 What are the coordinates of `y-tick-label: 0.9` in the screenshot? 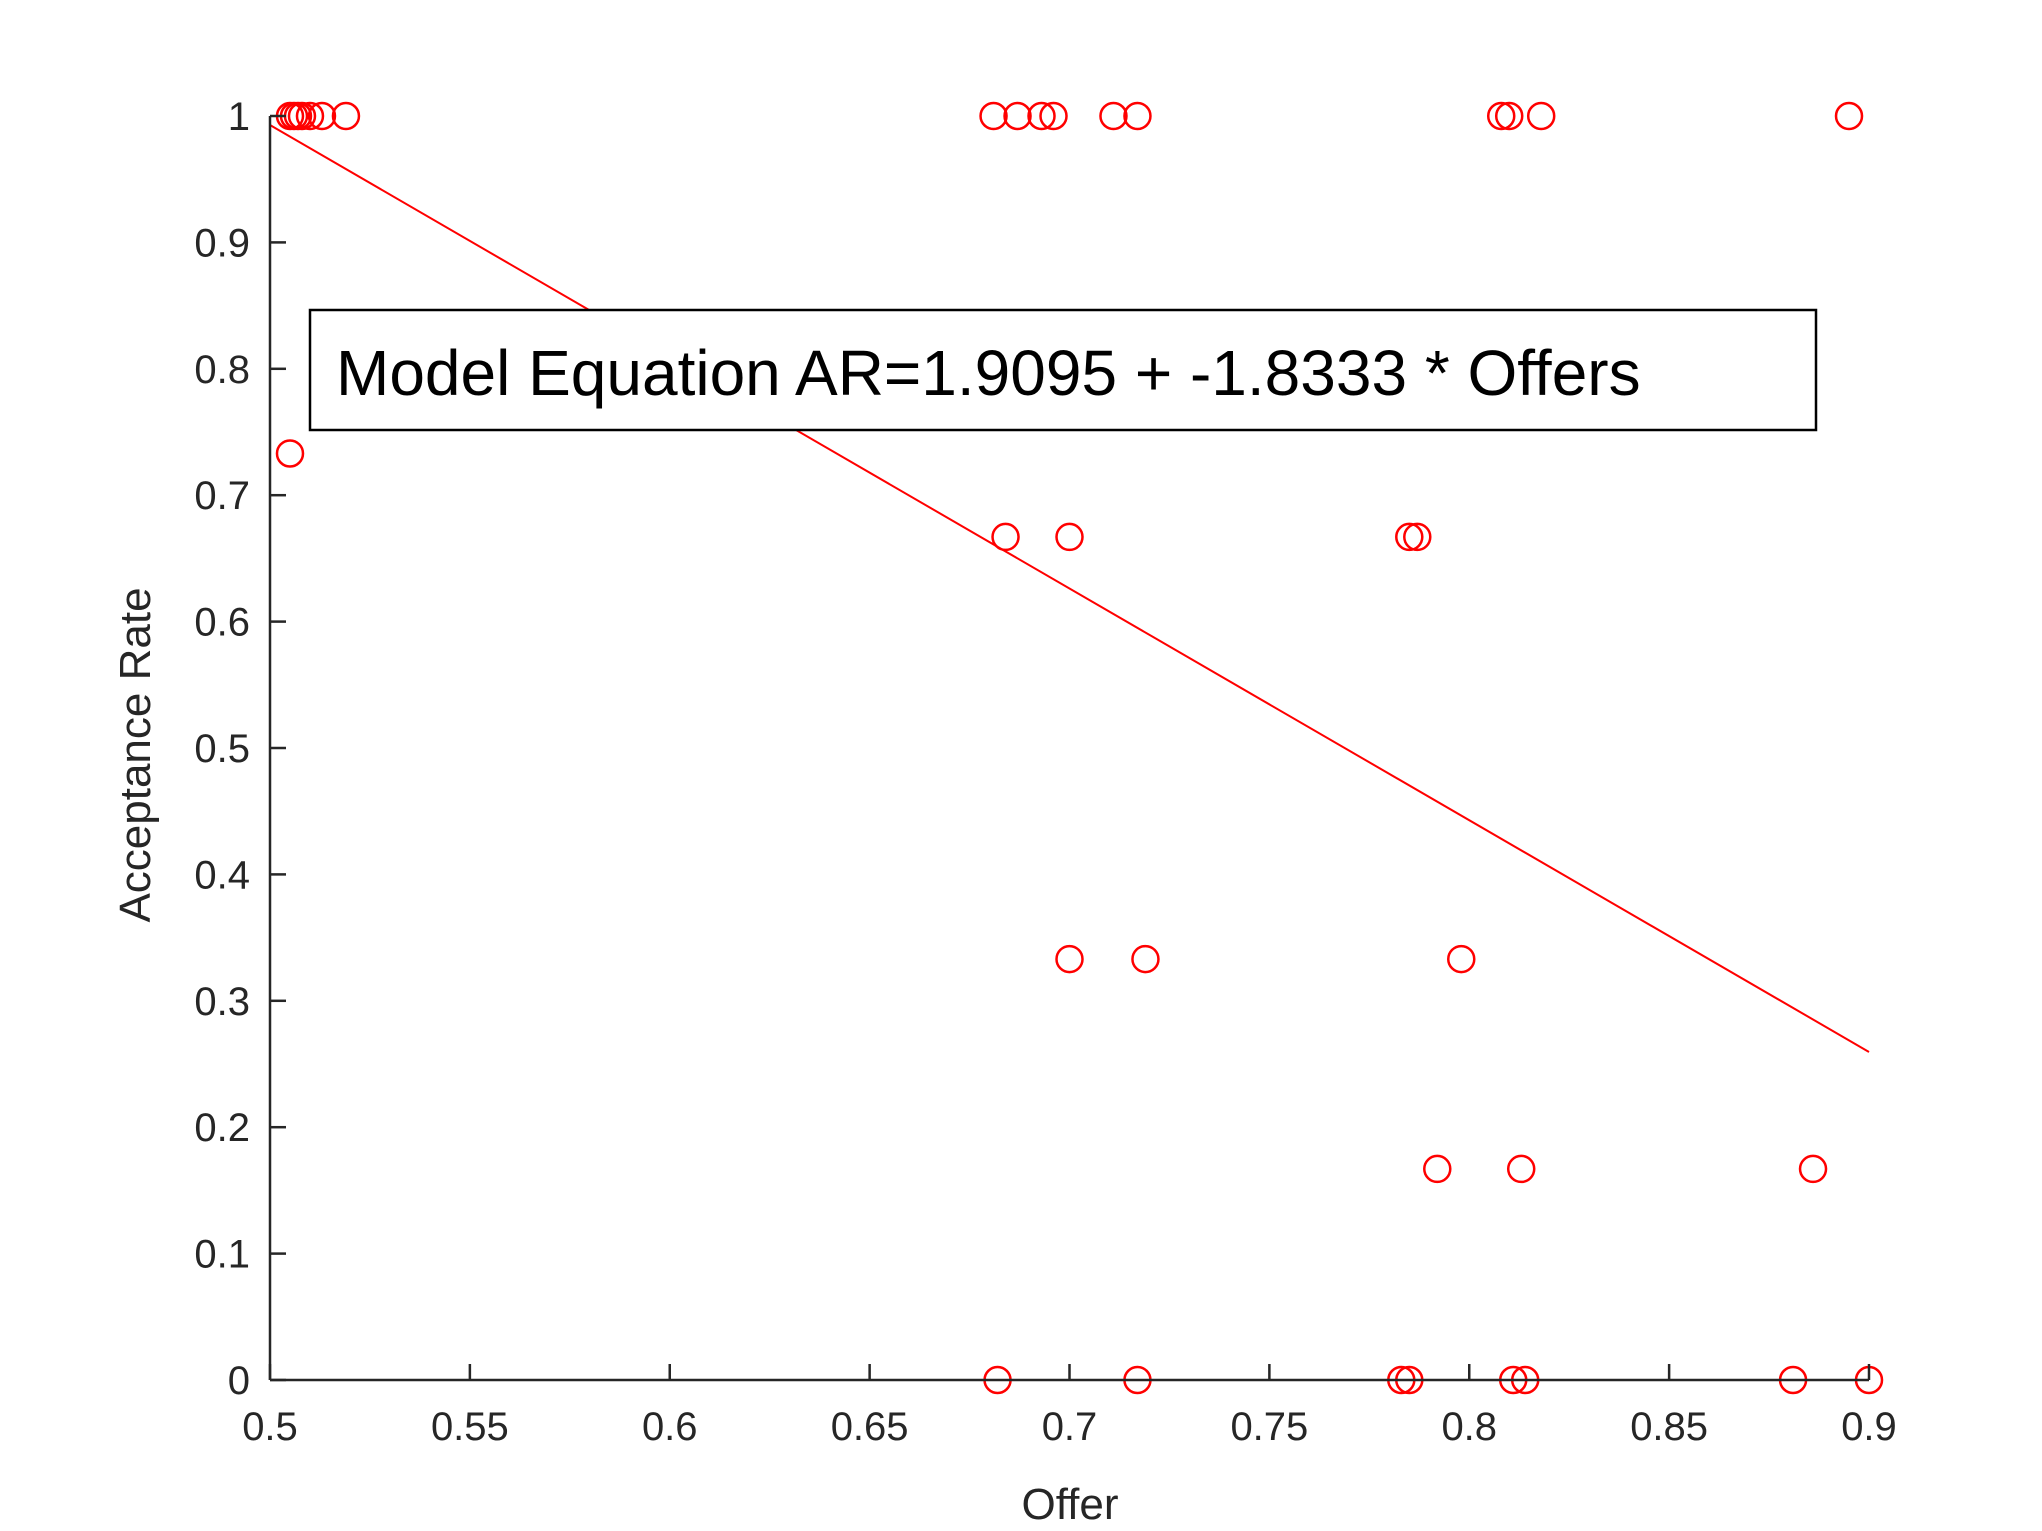 It's located at (222, 243).